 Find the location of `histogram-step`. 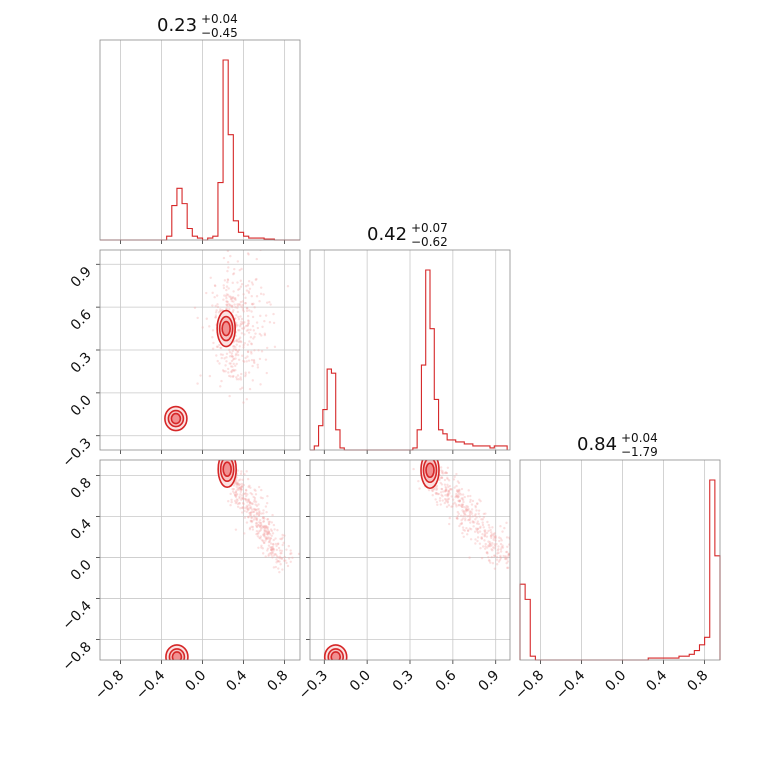

histogram-step is located at coordinates (200, 150).